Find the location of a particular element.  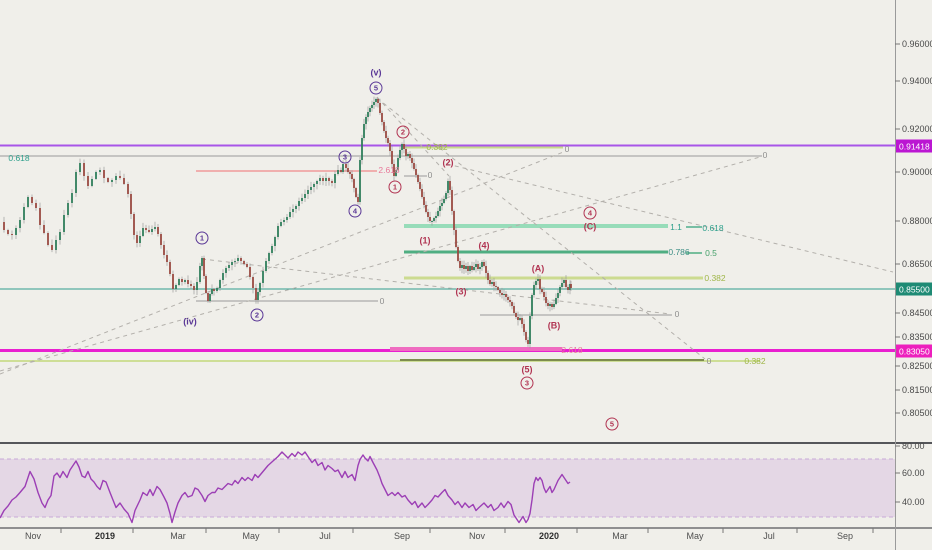

time-axis-label-2020: 2020 is located at coordinates (549, 536).